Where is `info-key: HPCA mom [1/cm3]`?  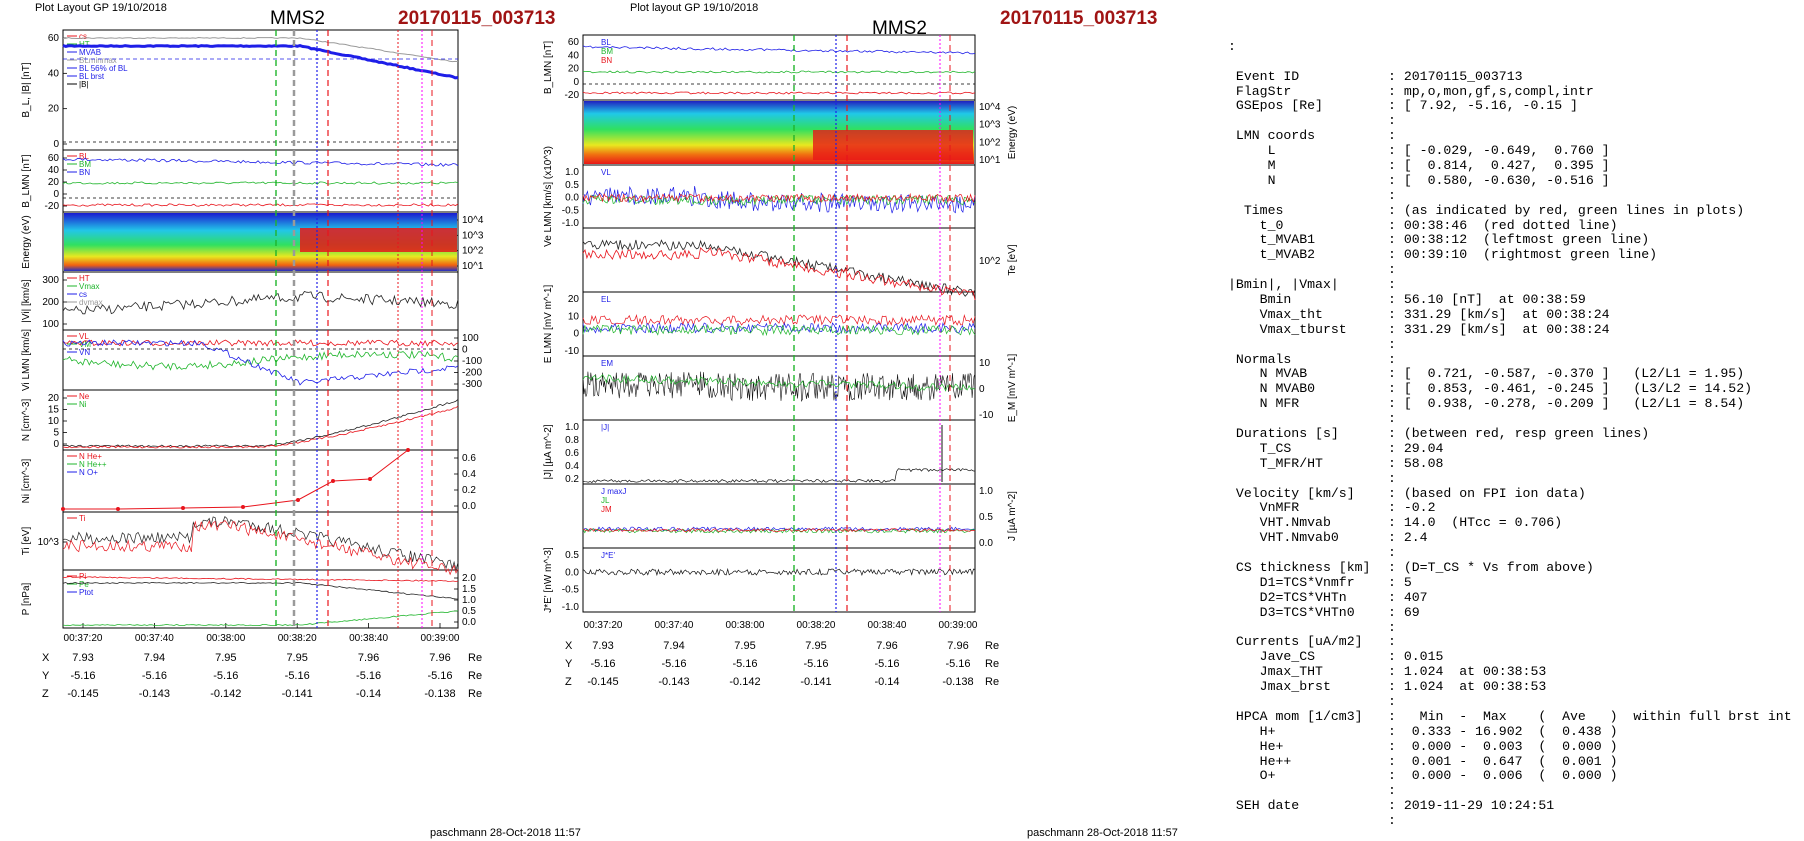 info-key: HPCA mom [1/cm3] is located at coordinates (1295, 716).